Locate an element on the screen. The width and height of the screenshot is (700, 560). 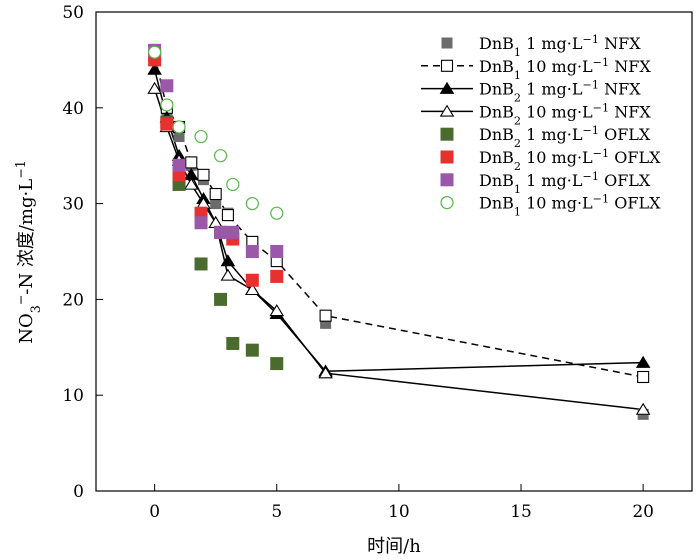
legend-label: DnB1 1 mg·L−1 NFX is located at coordinates (560, 46).